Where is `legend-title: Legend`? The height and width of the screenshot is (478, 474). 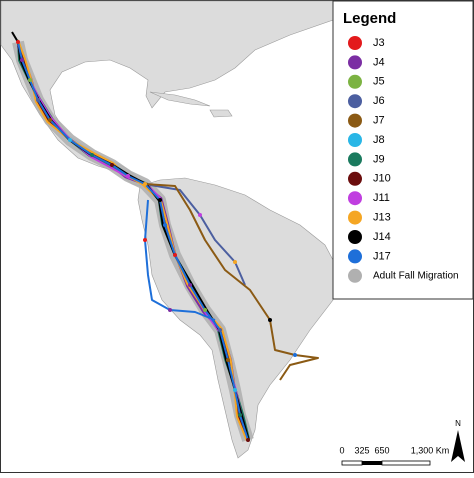 legend-title: Legend is located at coordinates (369, 18).